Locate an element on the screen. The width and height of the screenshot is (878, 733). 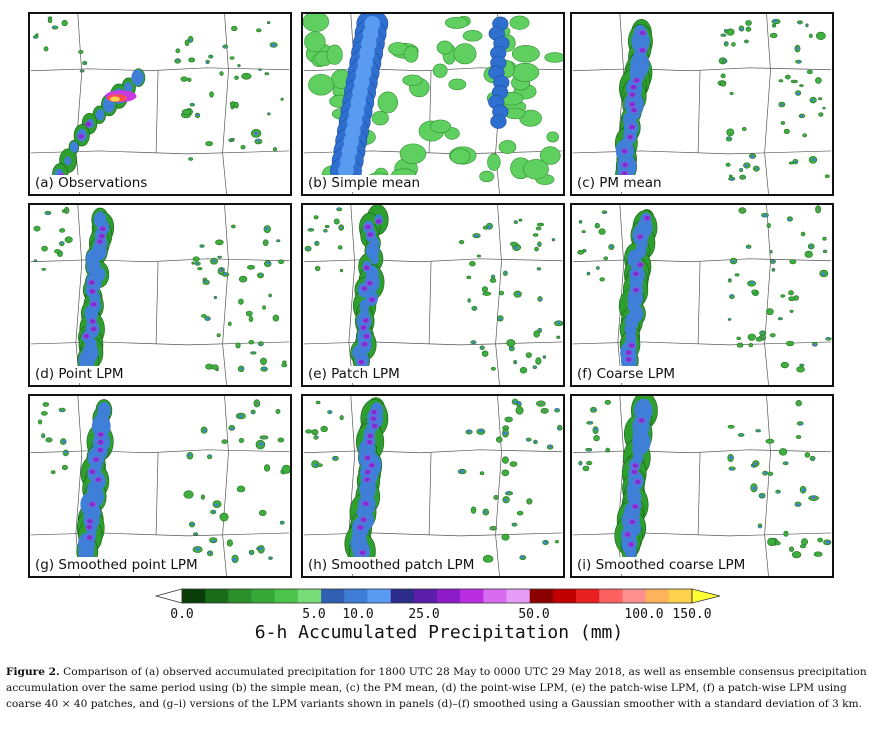
panel-label: (f) Coarse LPM is located at coordinates (626, 374).